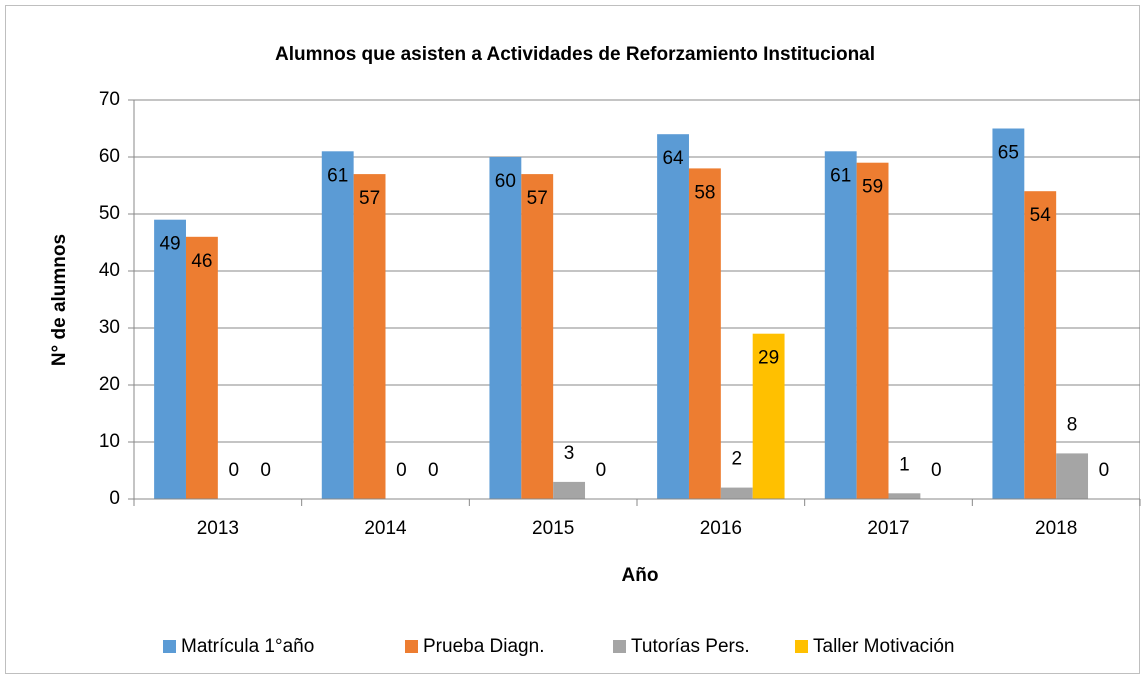 The width and height of the screenshot is (1146, 679). What do you see at coordinates (553, 528) in the screenshot?
I see `x-tick-label: 2015` at bounding box center [553, 528].